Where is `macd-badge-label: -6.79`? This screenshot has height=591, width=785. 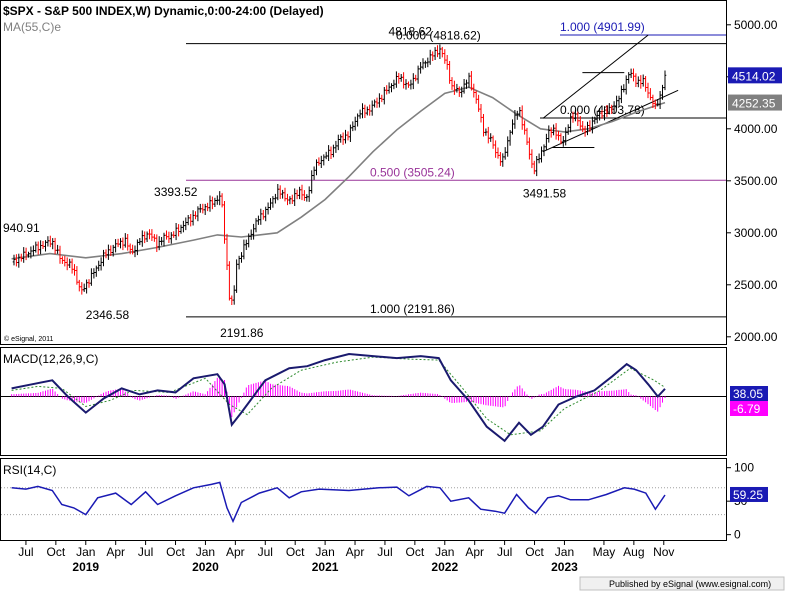 macd-badge-label: -6.79 is located at coordinates (747, 409).